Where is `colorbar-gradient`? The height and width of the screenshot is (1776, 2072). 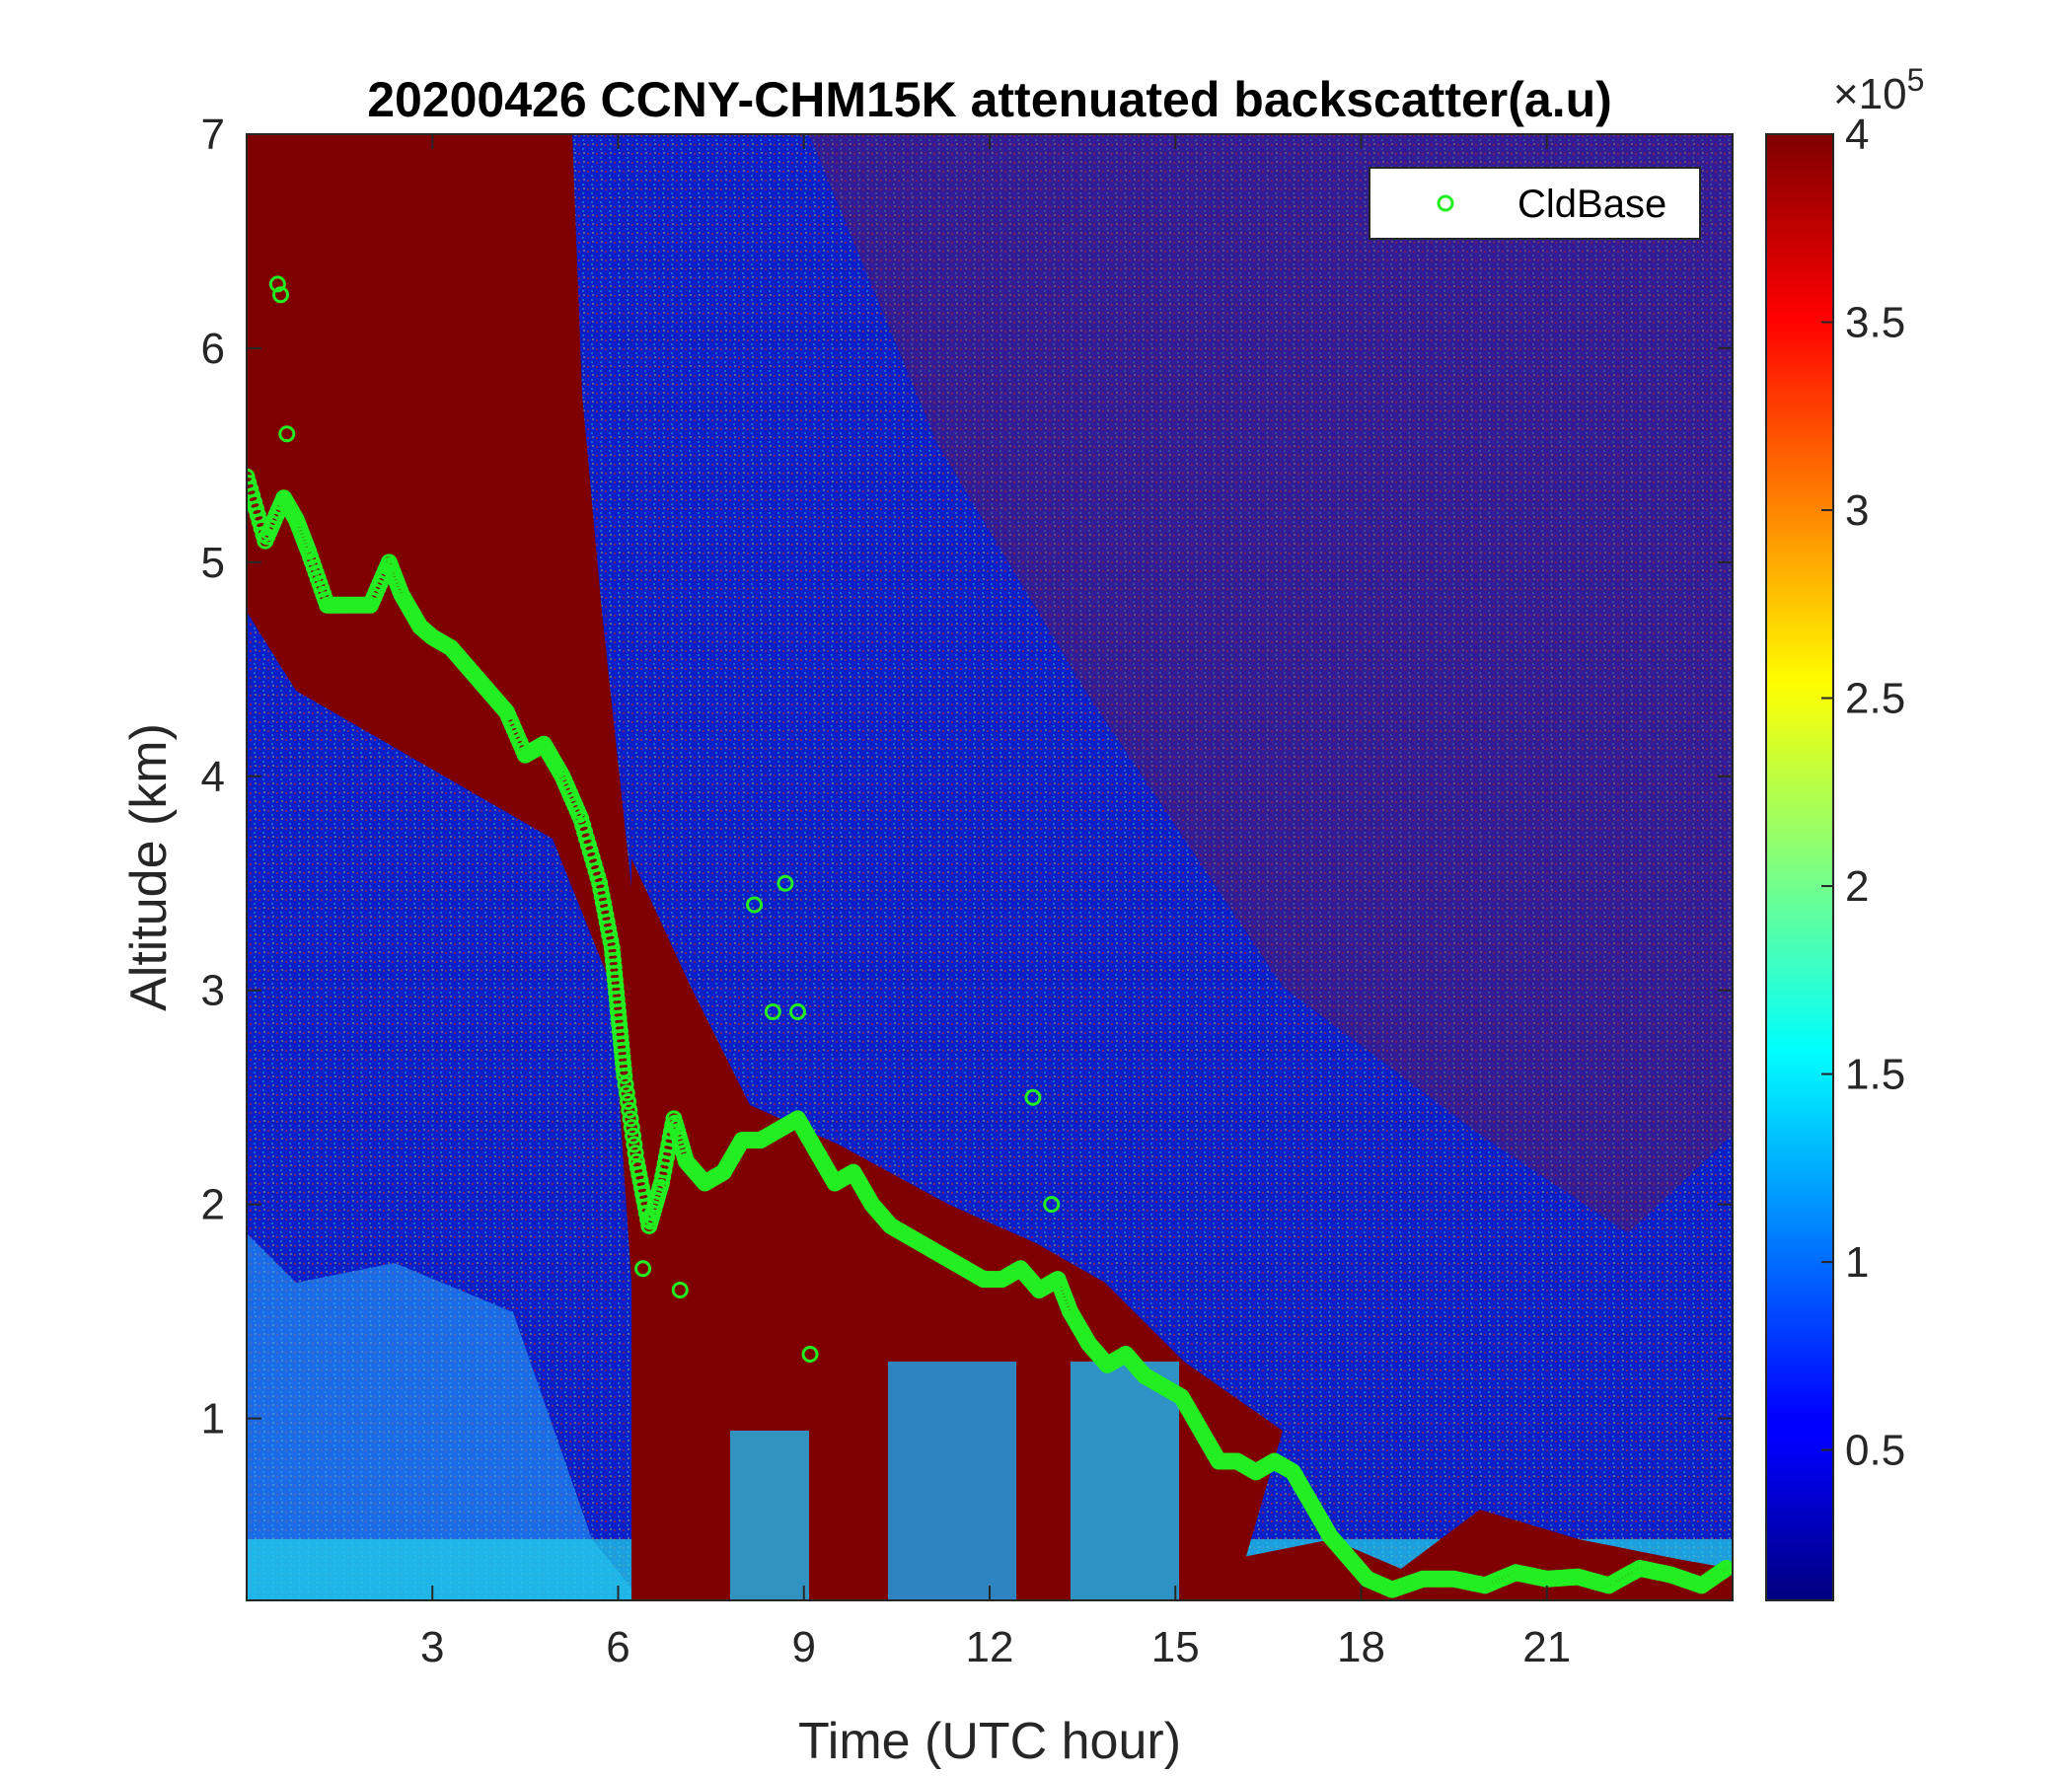
colorbar-gradient is located at coordinates (1800, 867).